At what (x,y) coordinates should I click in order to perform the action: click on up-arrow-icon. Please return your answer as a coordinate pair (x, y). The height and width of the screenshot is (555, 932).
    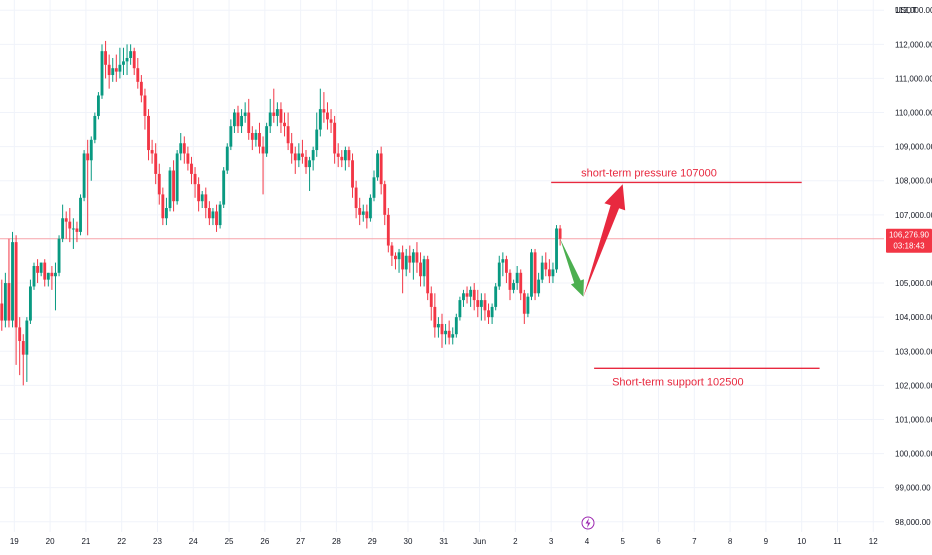
    Looking at the image, I should click on (604, 240).